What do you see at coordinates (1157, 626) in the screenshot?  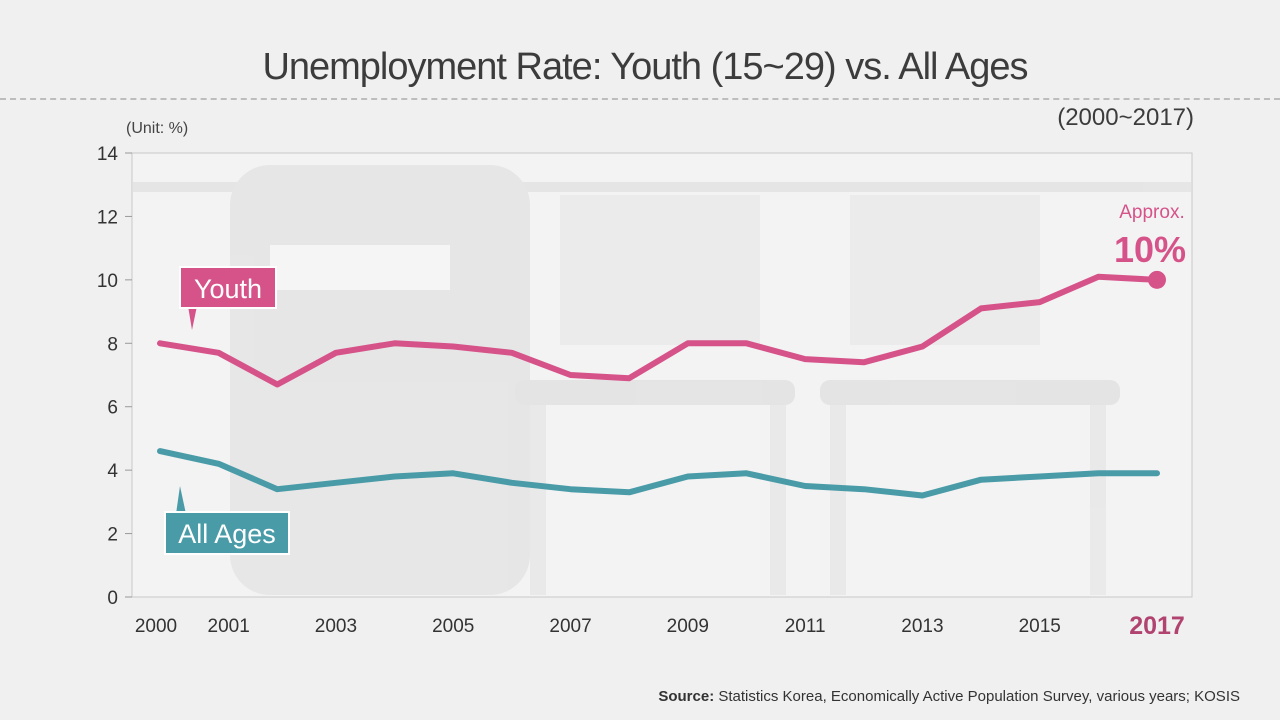 I see `x-tick-label-highlight: 2017` at bounding box center [1157, 626].